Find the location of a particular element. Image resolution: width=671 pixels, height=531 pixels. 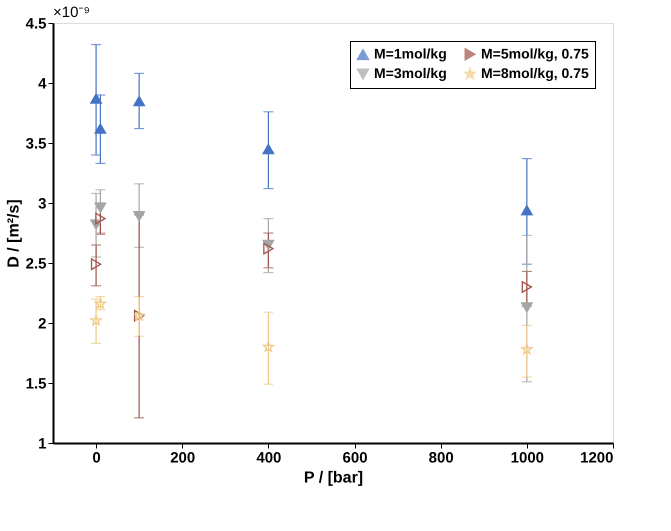

x-tick-label: 800 is located at coordinates (441, 458).